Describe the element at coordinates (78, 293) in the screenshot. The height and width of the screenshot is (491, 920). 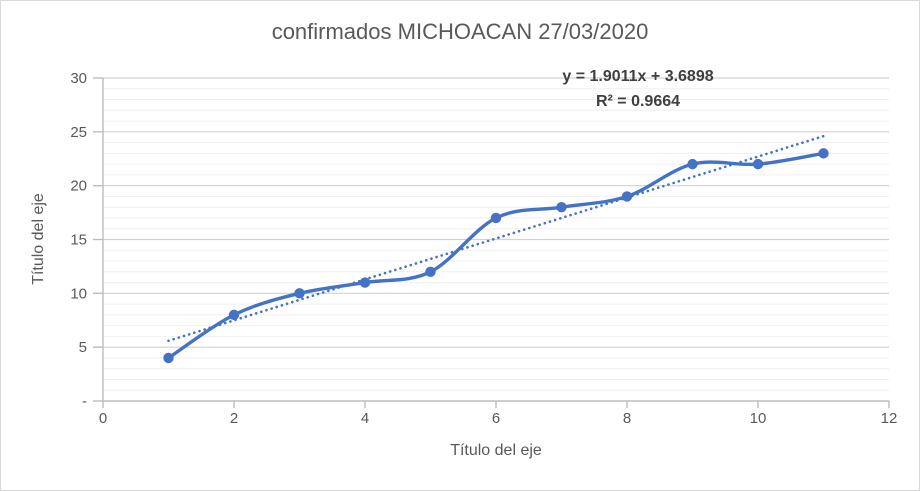
I see `y-tick-label: 10` at that location.